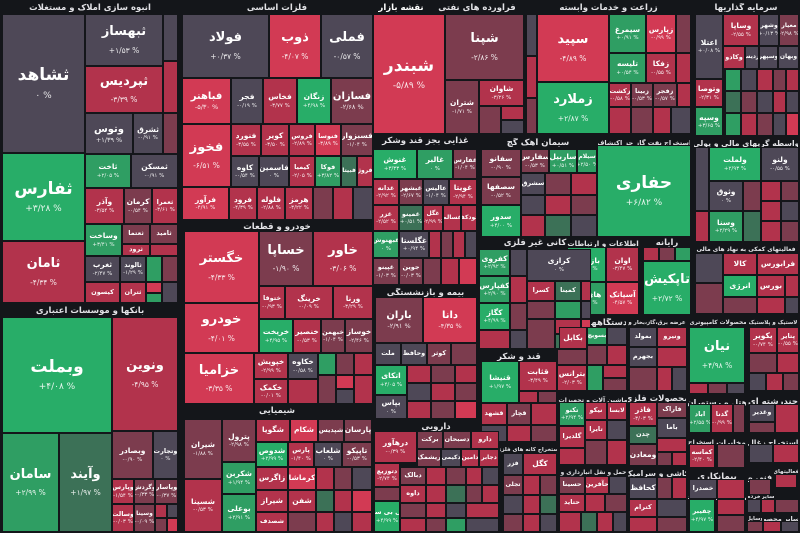  I want to click on stock-tile-شگویا: شگویا, so click(273, 430).